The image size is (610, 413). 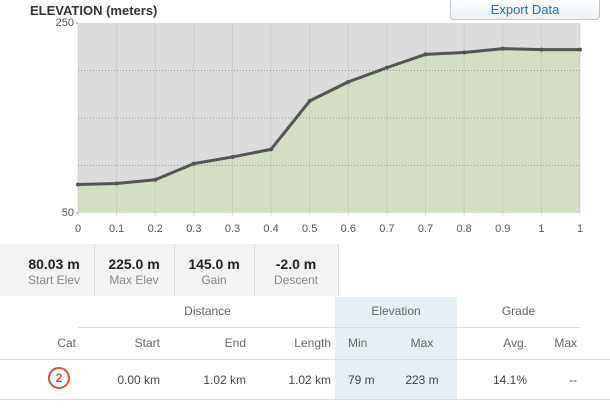 What do you see at coordinates (525, 10) in the screenshot?
I see `export-button: Export Data` at bounding box center [525, 10].